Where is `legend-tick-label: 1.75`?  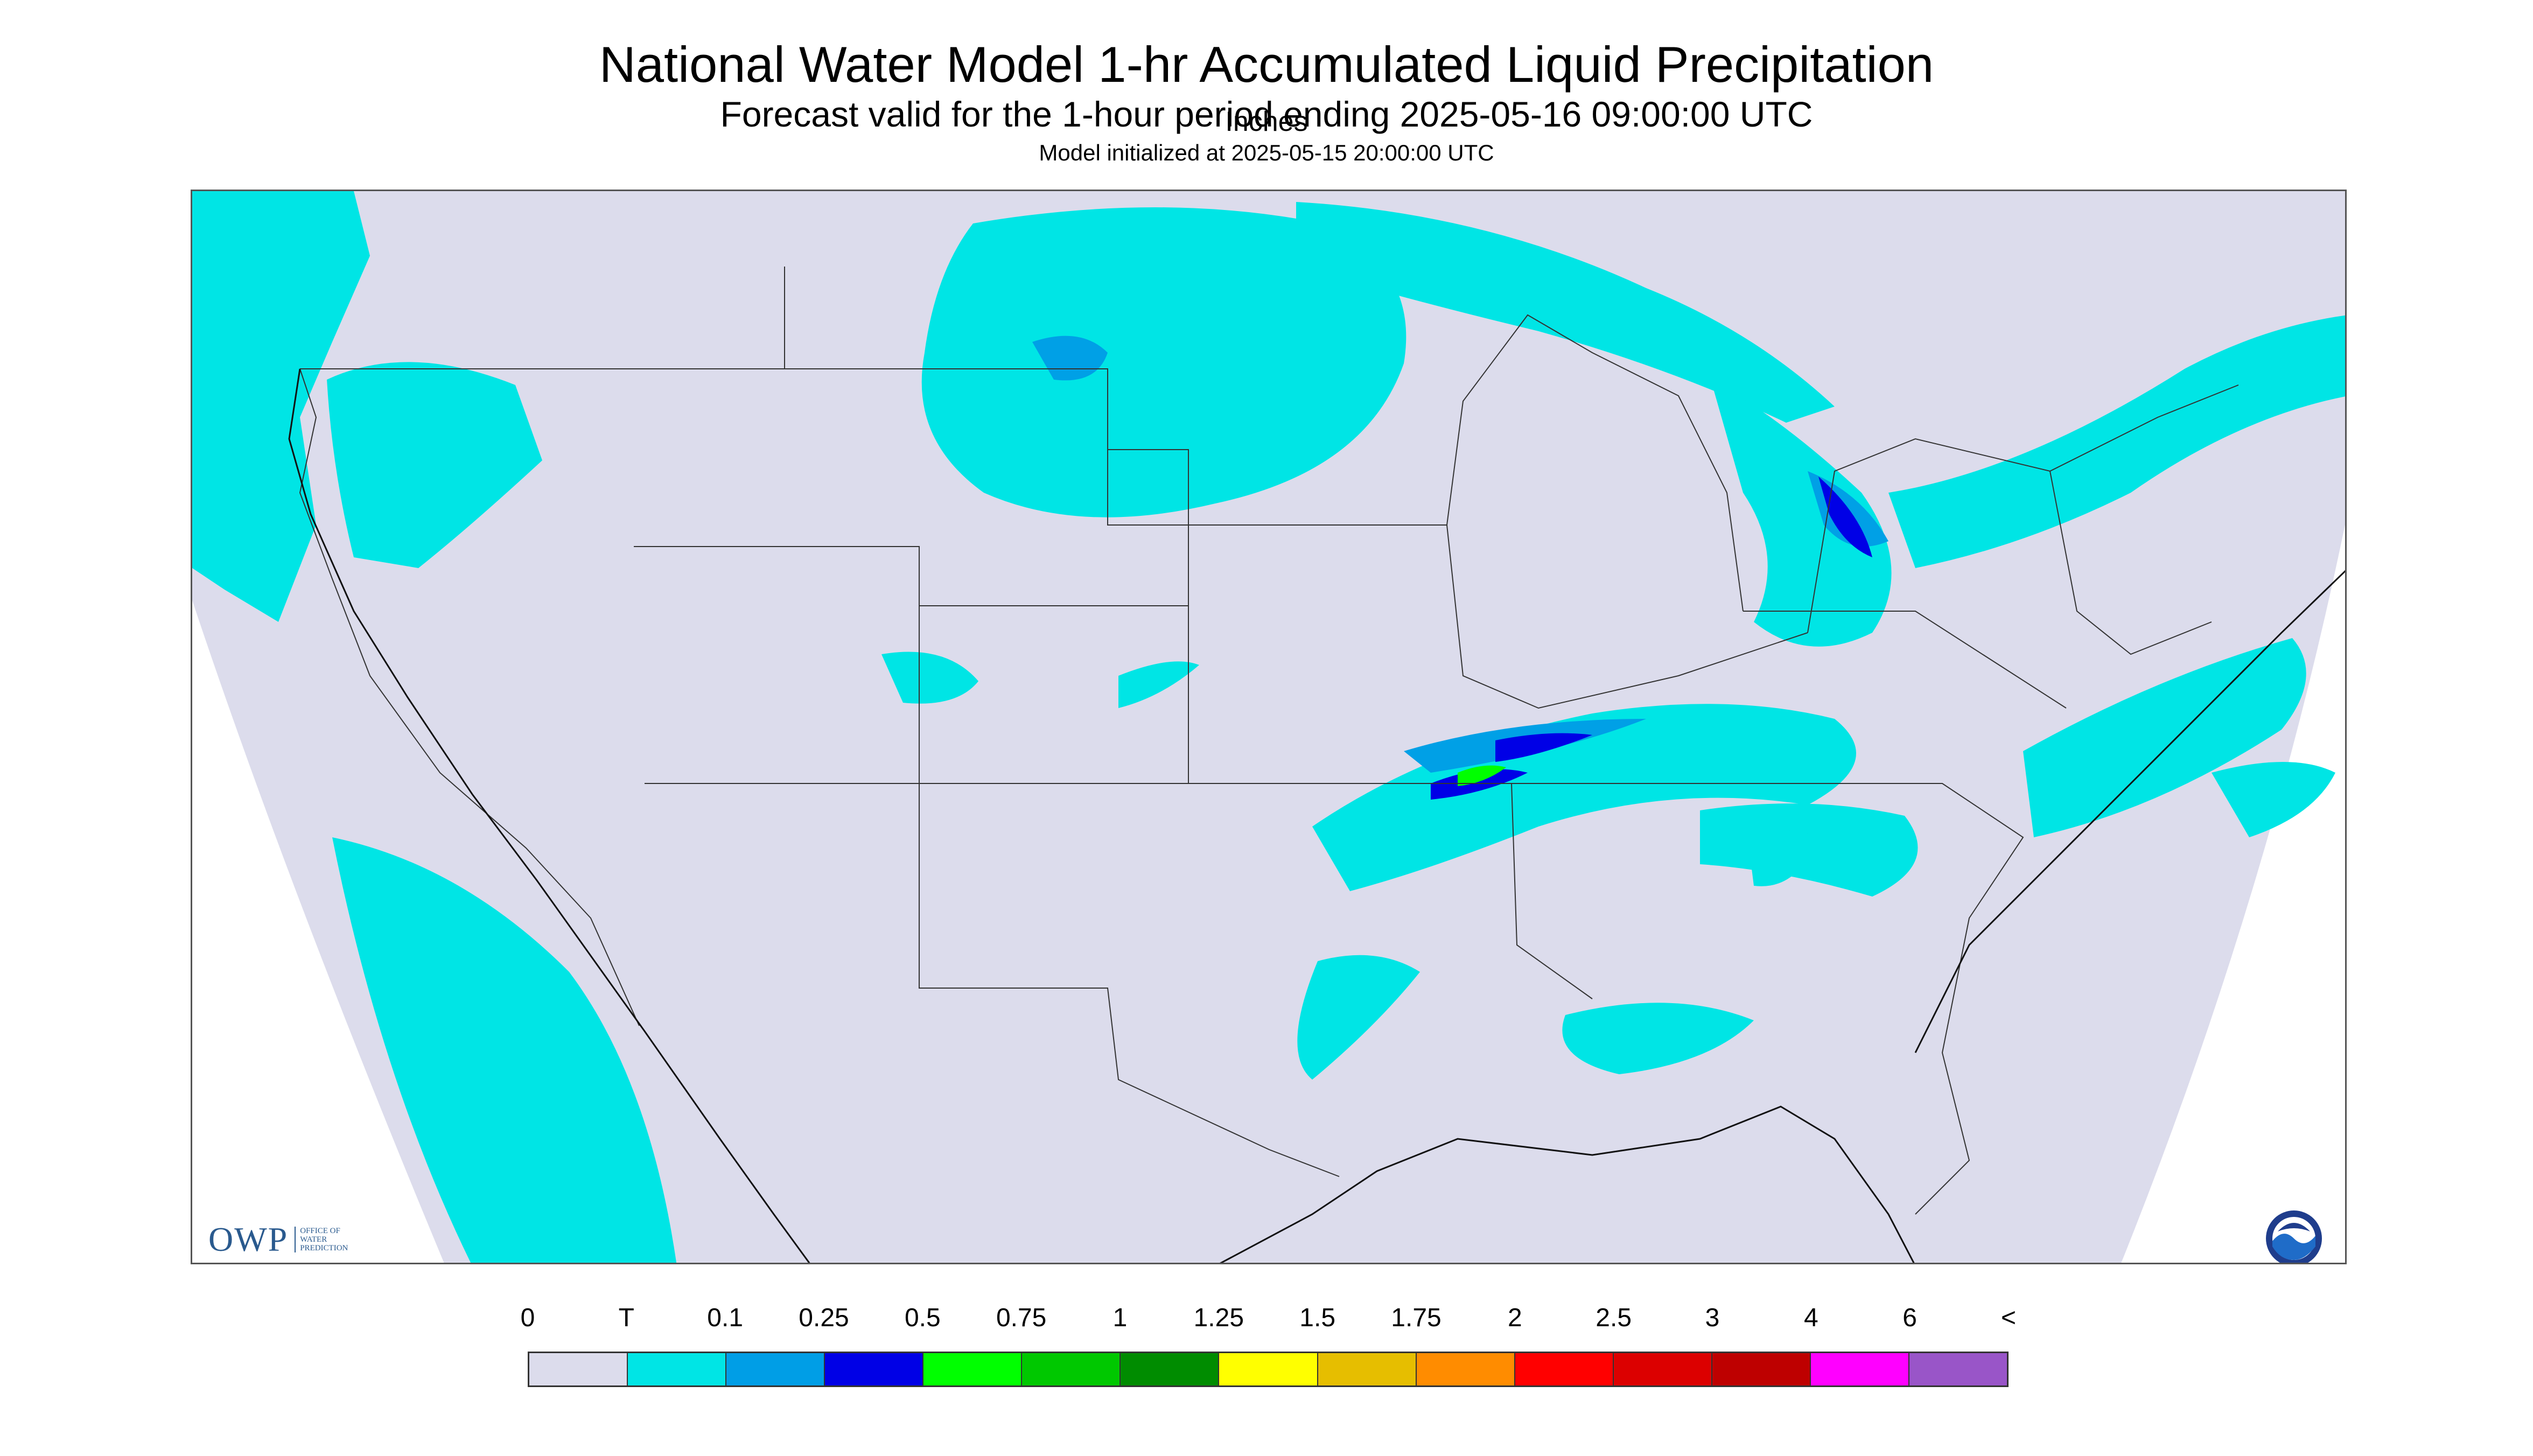 legend-tick-label: 1.75 is located at coordinates (1417, 1318).